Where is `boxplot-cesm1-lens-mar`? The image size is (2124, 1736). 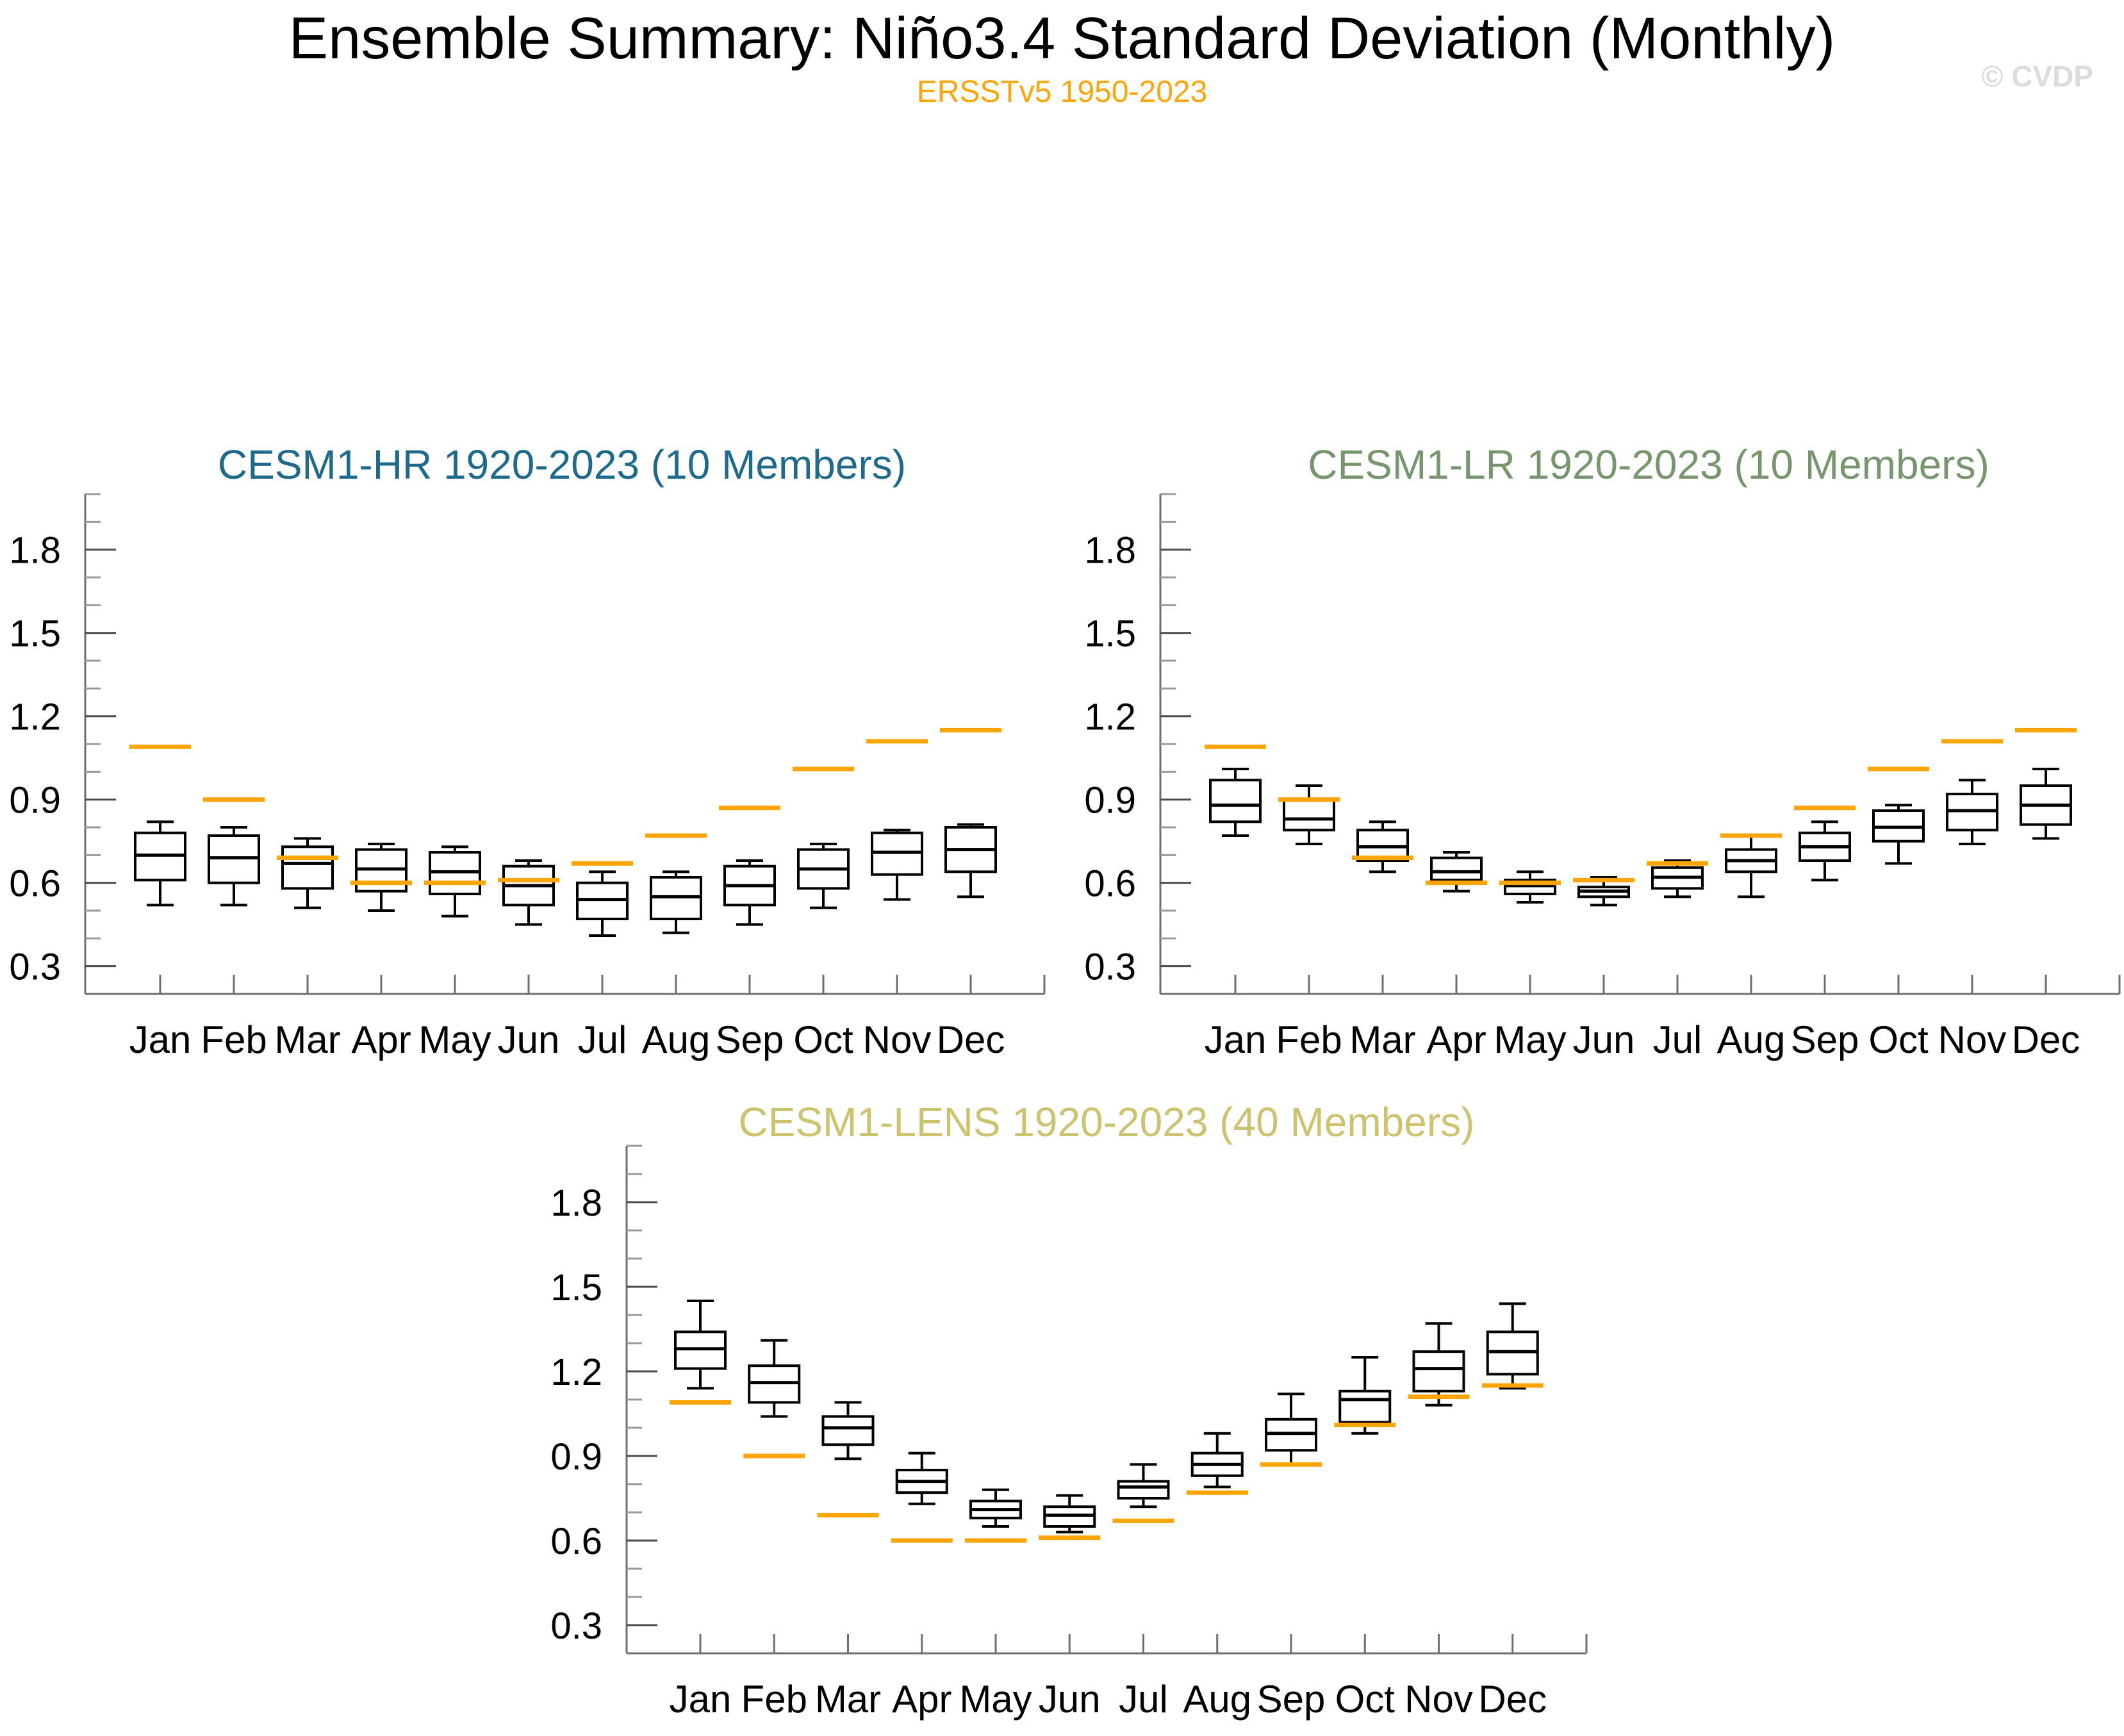
boxplot-cesm1-lens-mar is located at coordinates (848, 1430).